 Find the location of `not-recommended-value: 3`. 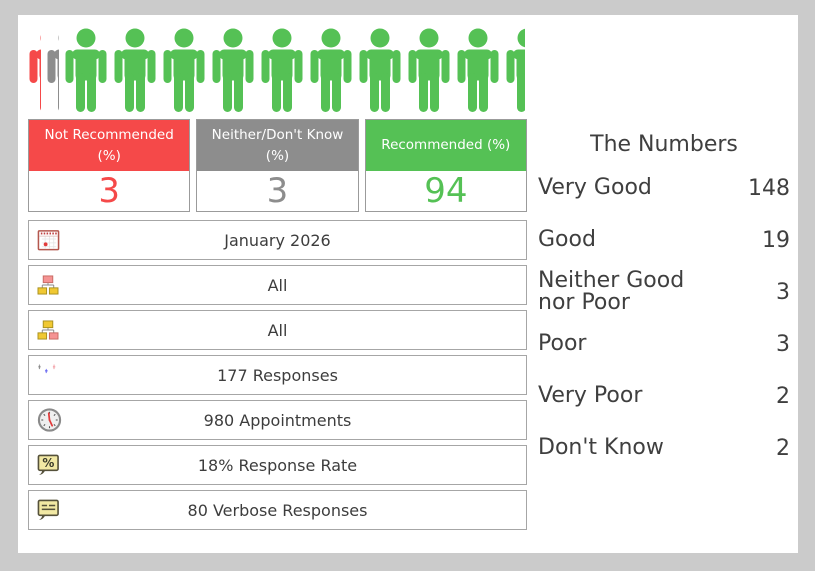

not-recommended-value: 3 is located at coordinates (109, 191).